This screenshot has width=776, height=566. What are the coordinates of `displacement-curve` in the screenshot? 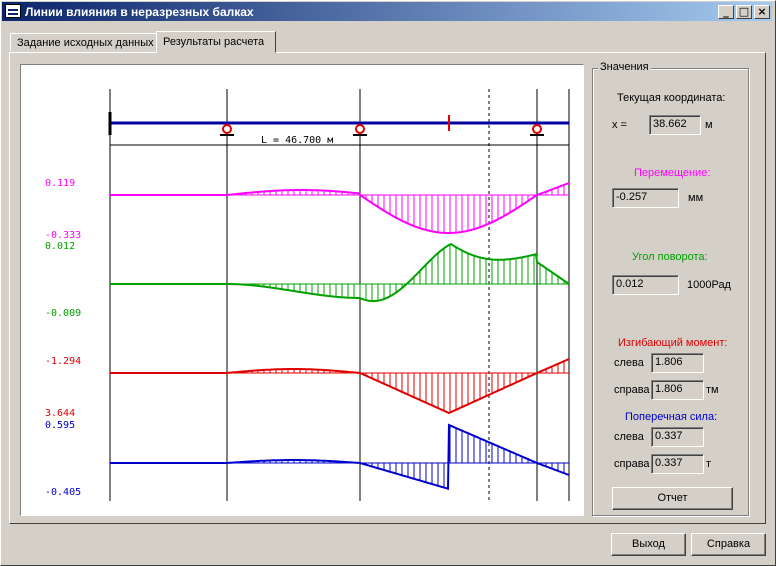 It's located at (340, 208).